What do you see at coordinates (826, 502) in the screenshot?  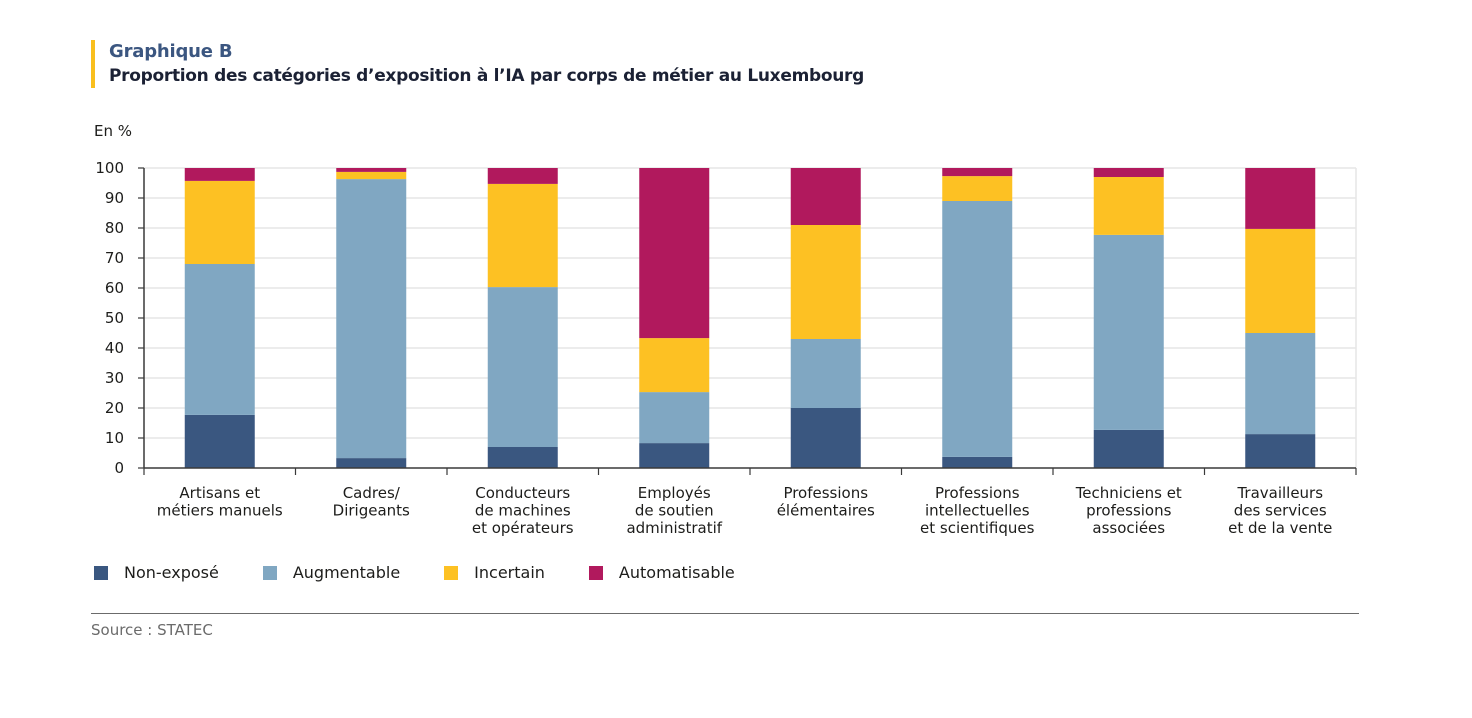 I see `x-category-label: Professions élémentaires` at bounding box center [826, 502].